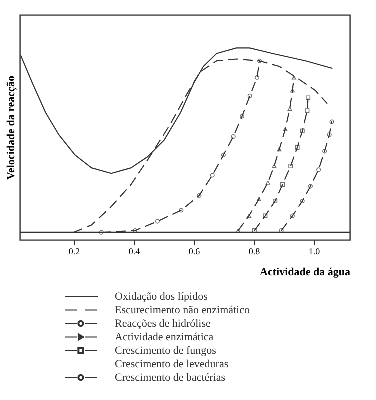 The width and height of the screenshot is (376, 400). I want to click on legend-label: Escurecimento não enzimático, so click(182, 310).